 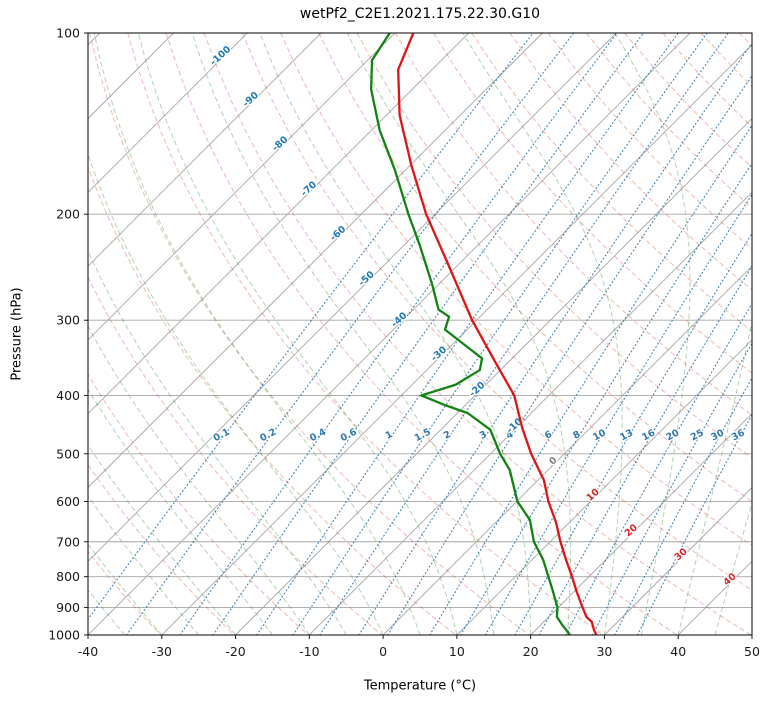 I want to click on y-axis-label: Pressure (hPa), so click(x=17, y=334).